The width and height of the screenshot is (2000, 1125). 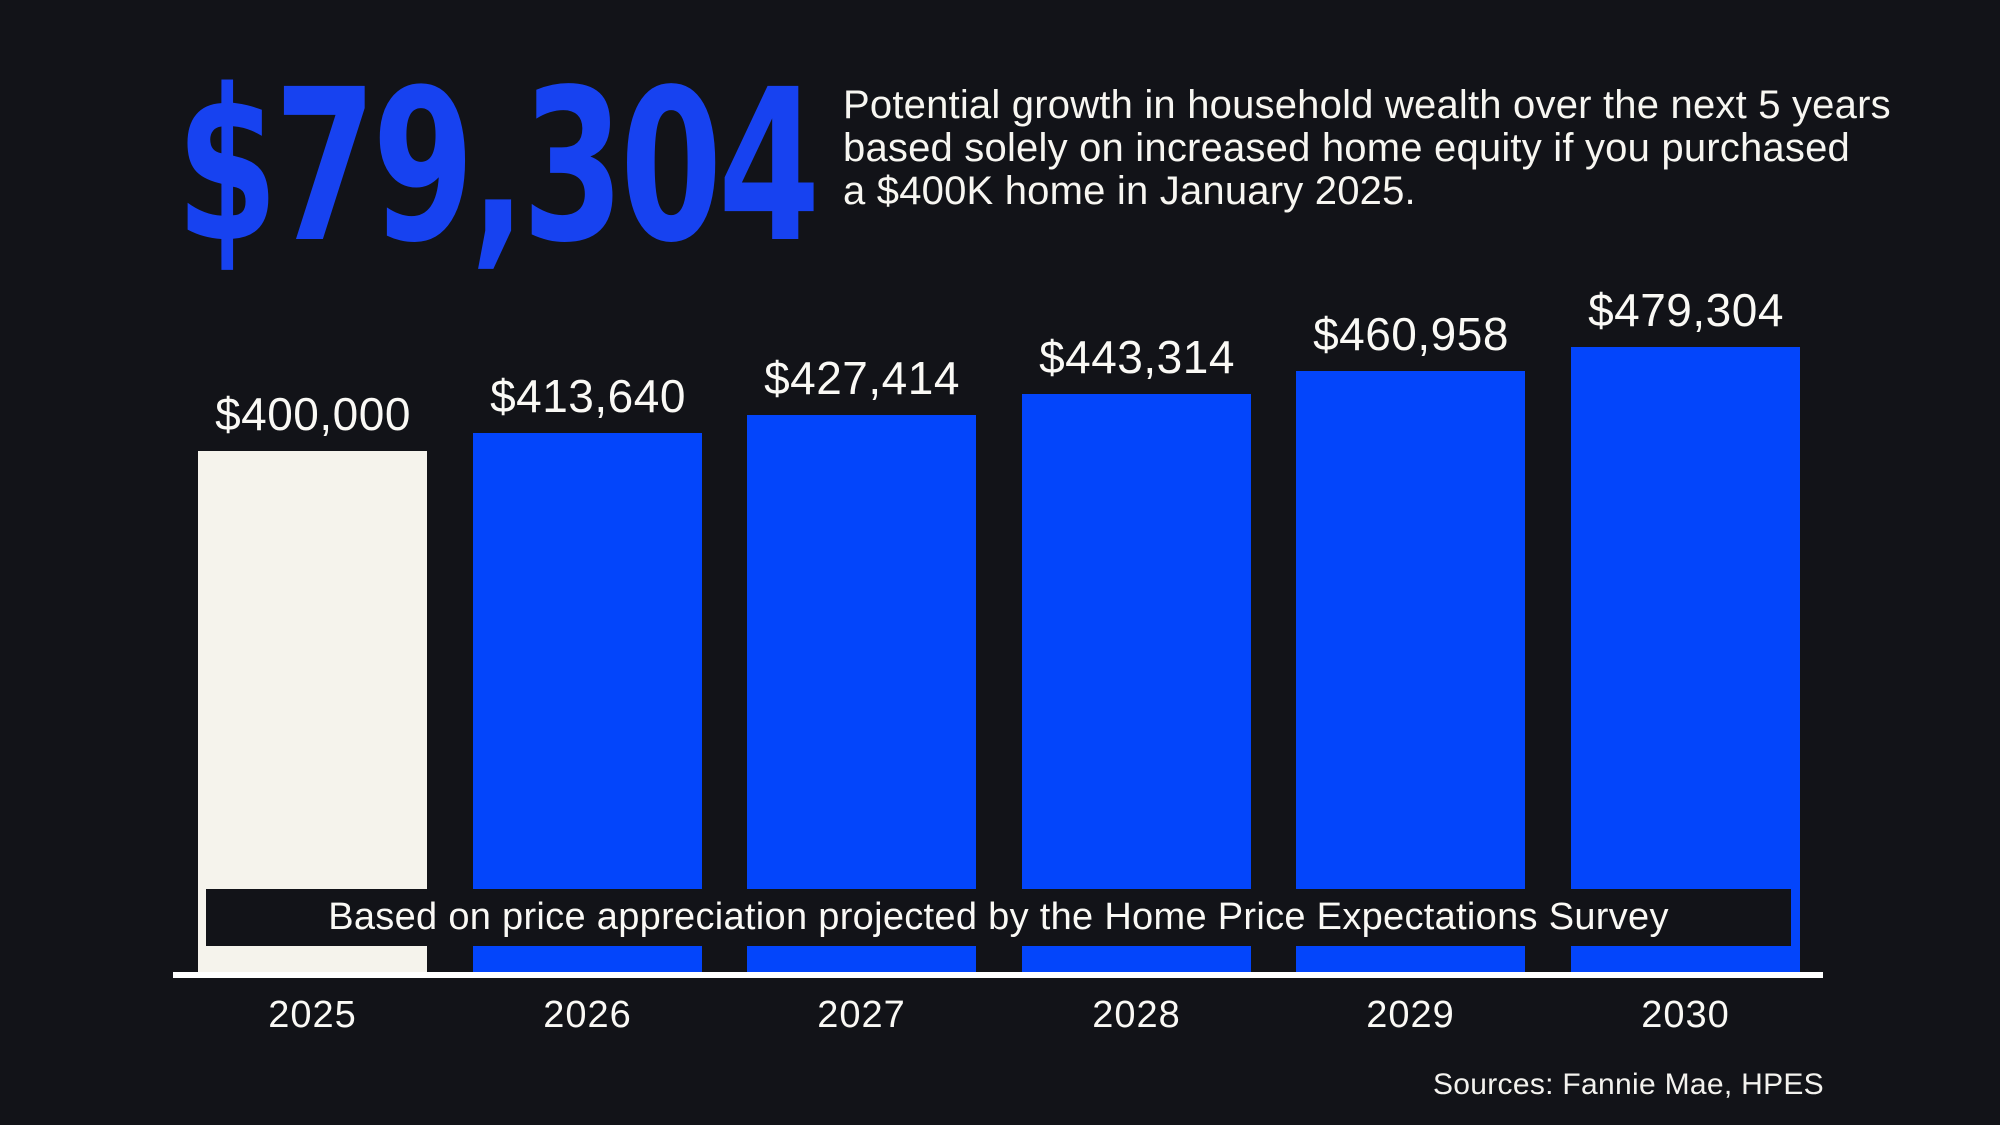 I want to click on x-axis-tick-2026: 2026, so click(x=587, y=1015).